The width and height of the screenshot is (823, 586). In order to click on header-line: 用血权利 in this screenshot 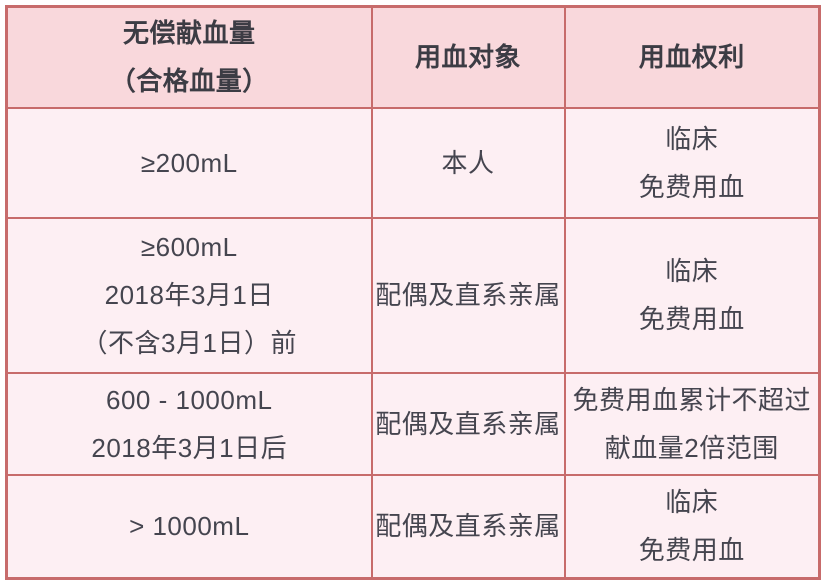, I will do `click(691, 57)`.